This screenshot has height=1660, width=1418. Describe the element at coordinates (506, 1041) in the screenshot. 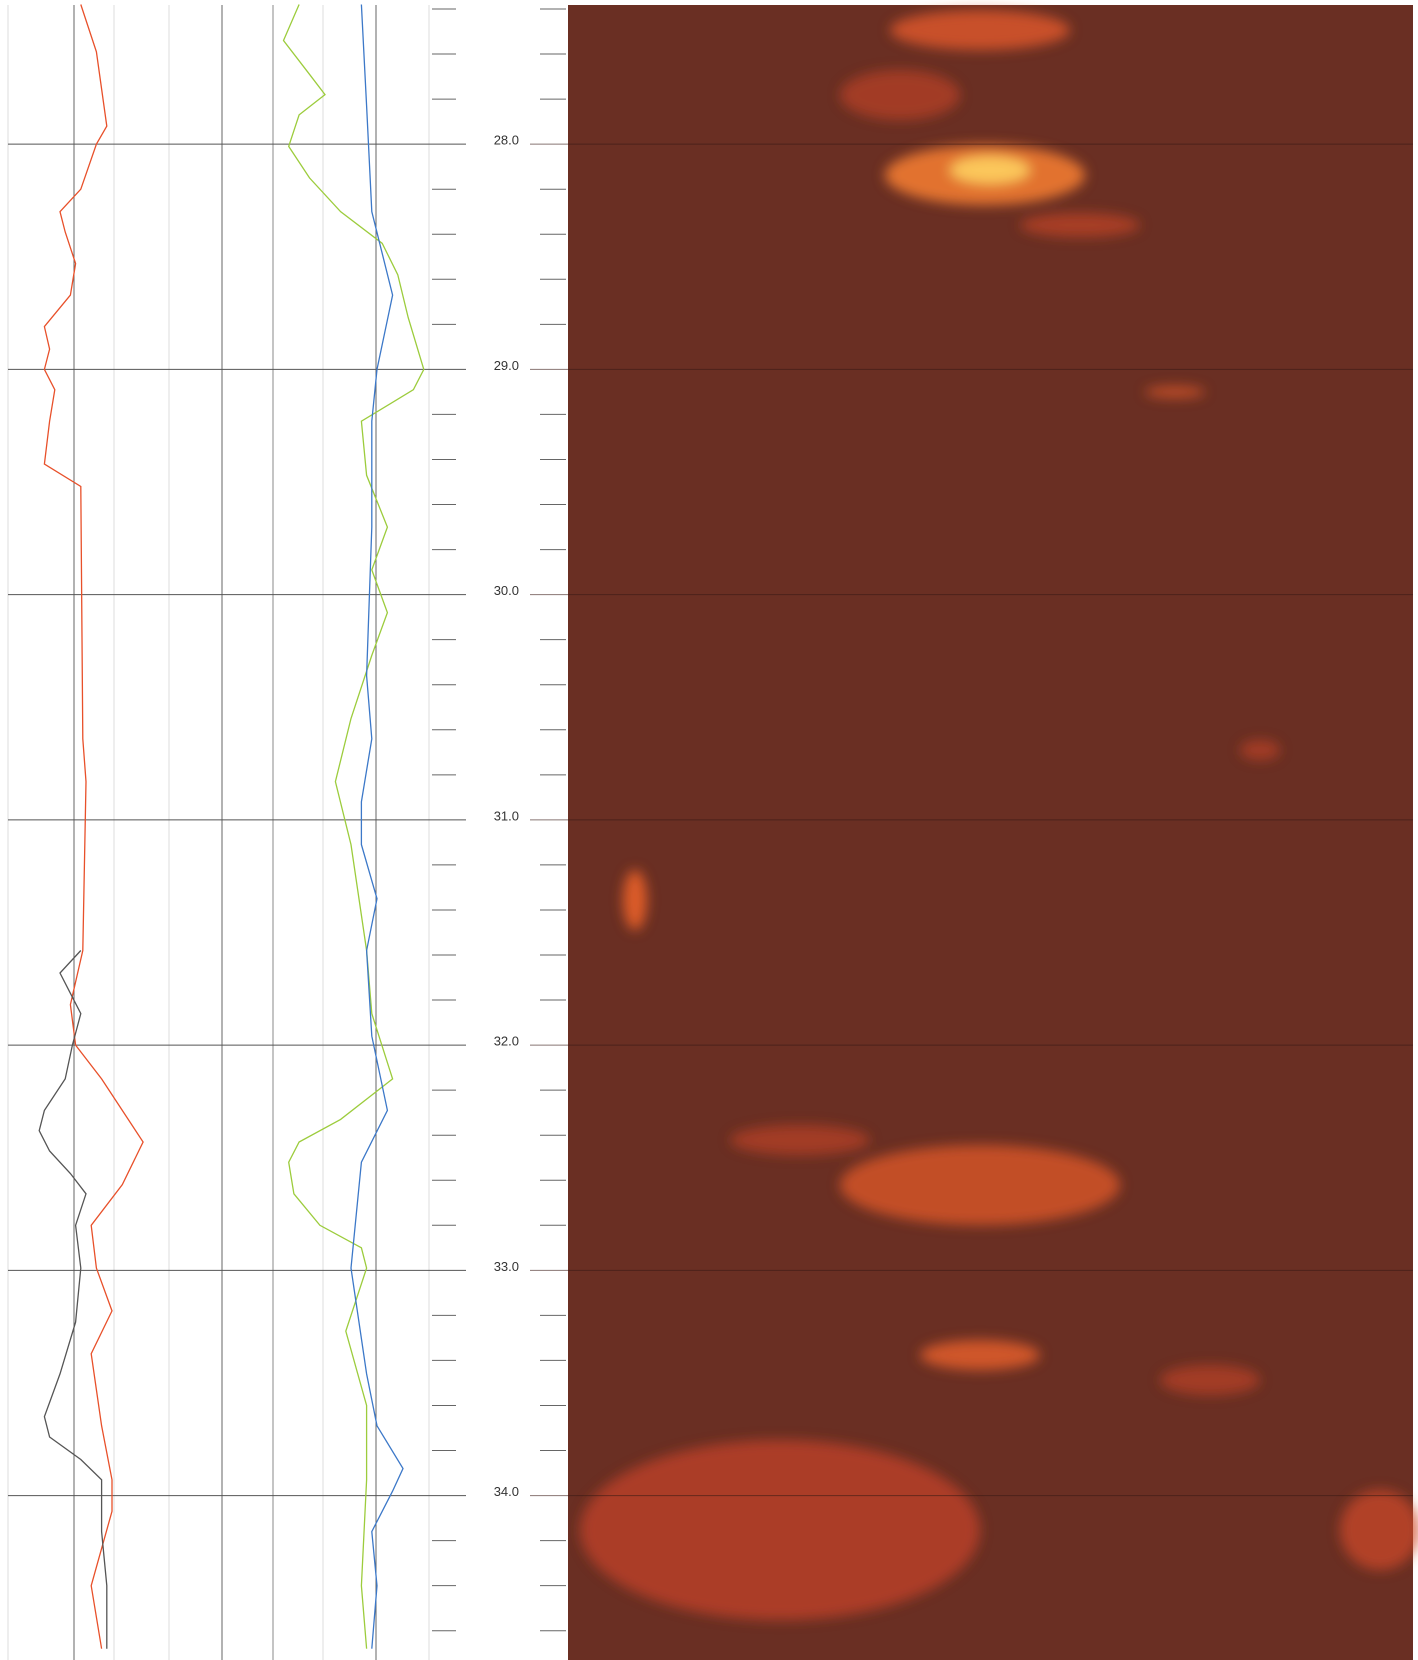

I see `y-tick-label: 32.0` at that location.